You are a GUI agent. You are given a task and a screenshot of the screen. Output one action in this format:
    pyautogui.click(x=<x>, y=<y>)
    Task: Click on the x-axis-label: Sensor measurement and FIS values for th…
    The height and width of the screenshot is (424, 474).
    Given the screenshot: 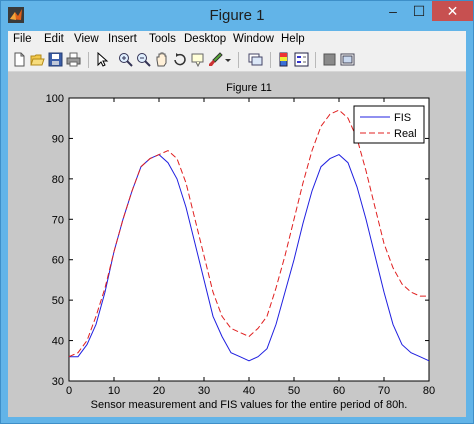 What is the action you would take?
    pyautogui.click(x=249, y=405)
    